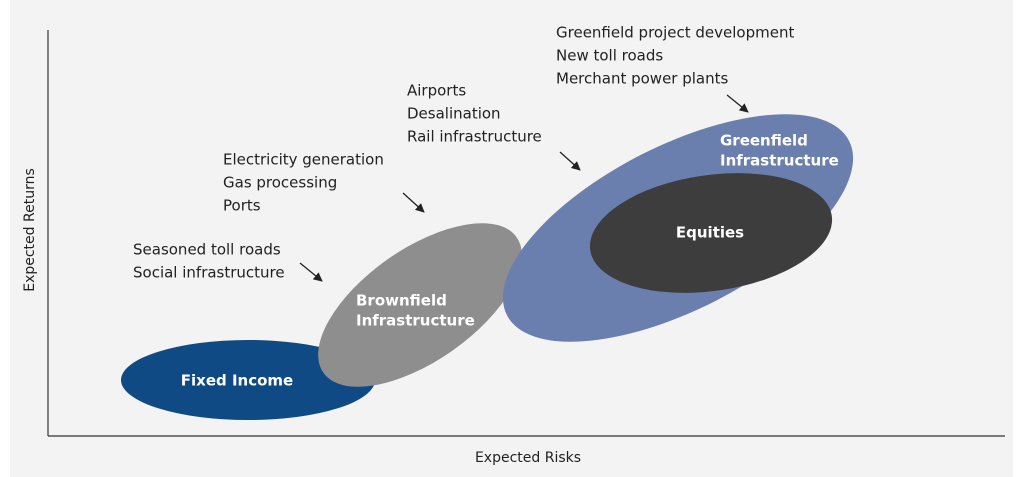 Image resolution: width=1023 pixels, height=477 pixels. I want to click on node-label: Equities, so click(710, 233).